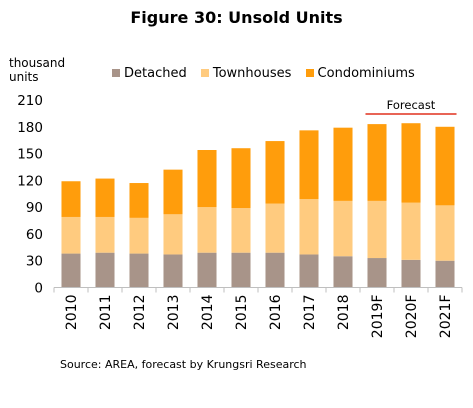 This screenshot has width=473, height=408. I want to click on bar-townhouses-2011, so click(105, 234).